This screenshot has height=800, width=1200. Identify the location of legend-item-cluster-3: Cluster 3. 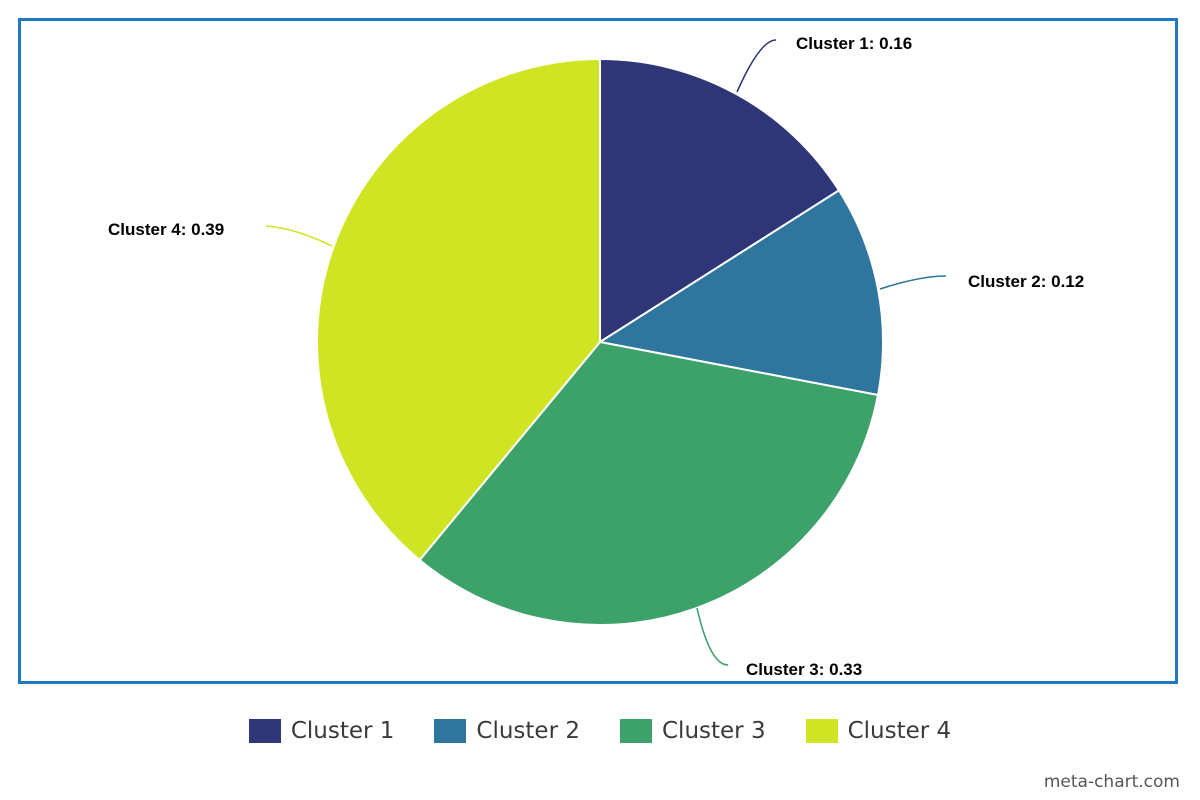
(693, 731).